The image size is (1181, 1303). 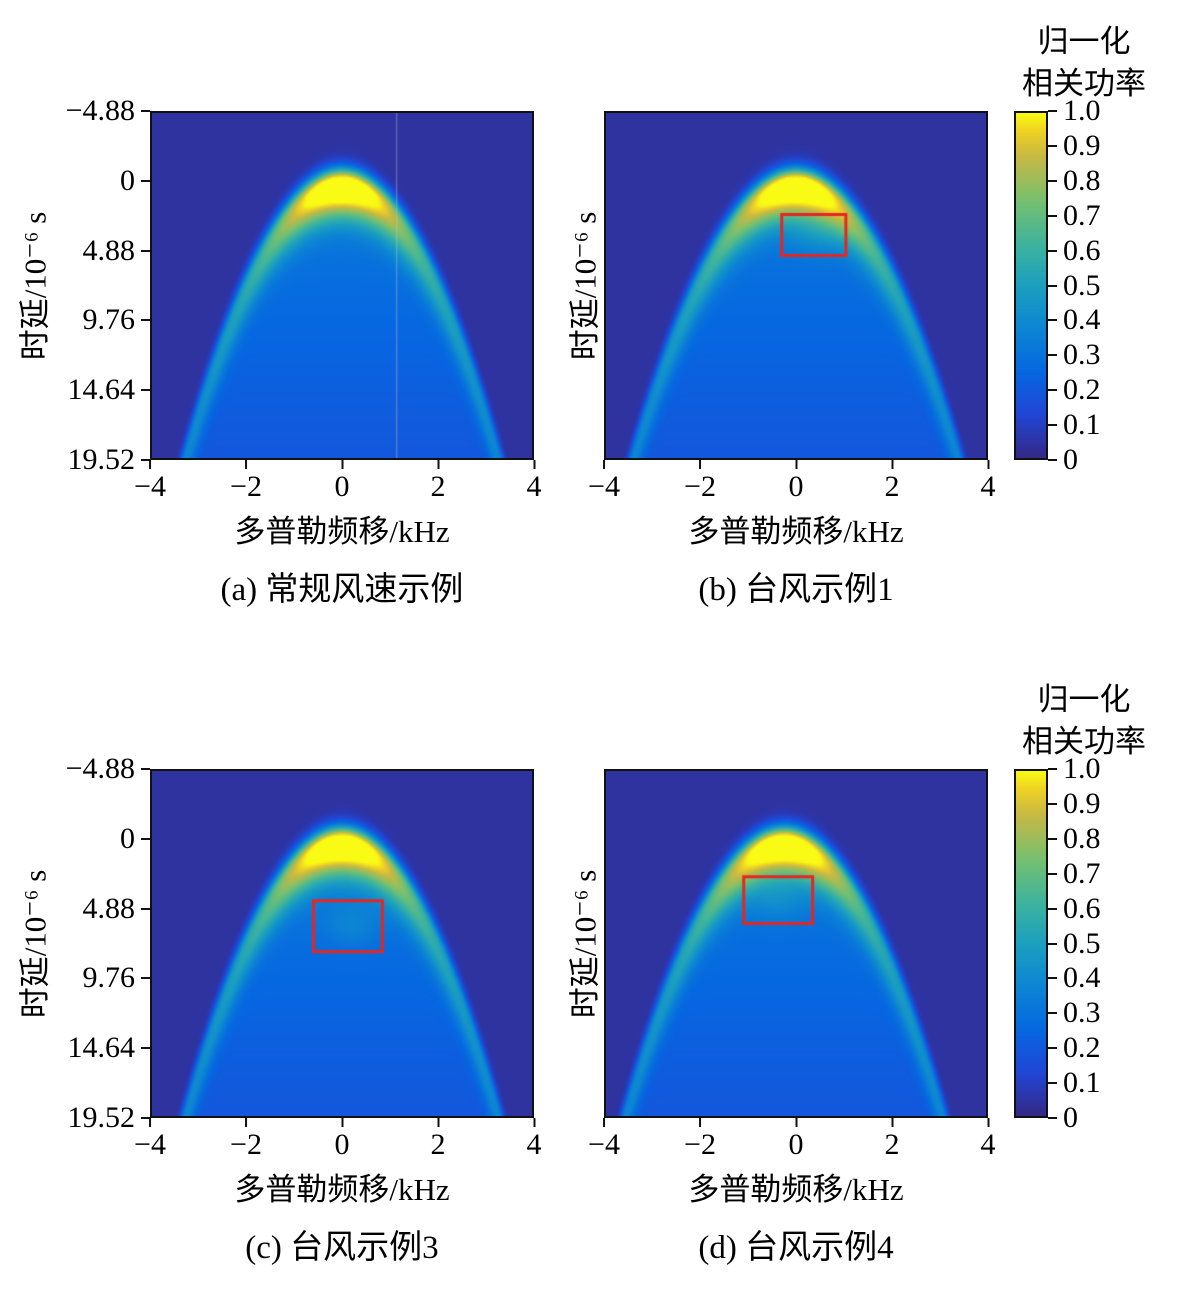 I want to click on x-axis-label-a: 多普勒频移/kHz, so click(x=342, y=531).